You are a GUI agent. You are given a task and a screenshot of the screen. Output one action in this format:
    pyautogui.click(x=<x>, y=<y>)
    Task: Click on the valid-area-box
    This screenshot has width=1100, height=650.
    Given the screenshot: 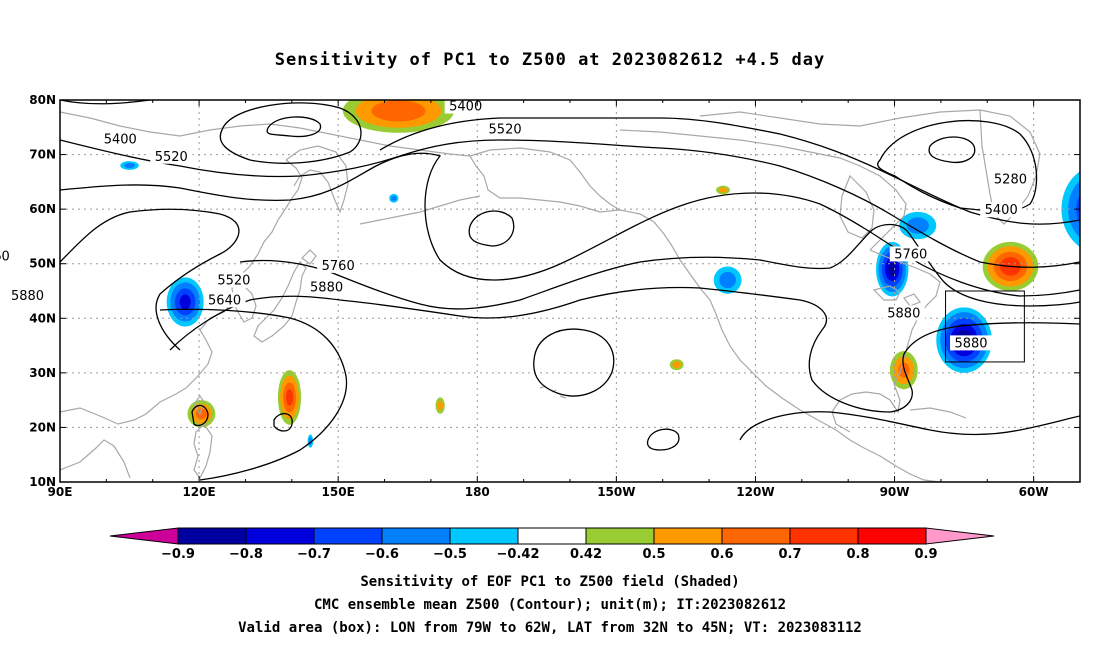 What is the action you would take?
    pyautogui.click(x=985, y=326)
    